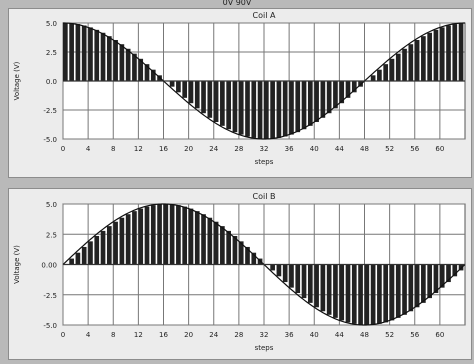  What do you see at coordinates (364, 335) in the screenshot?
I see `x-tick-label: 48` at bounding box center [364, 335].